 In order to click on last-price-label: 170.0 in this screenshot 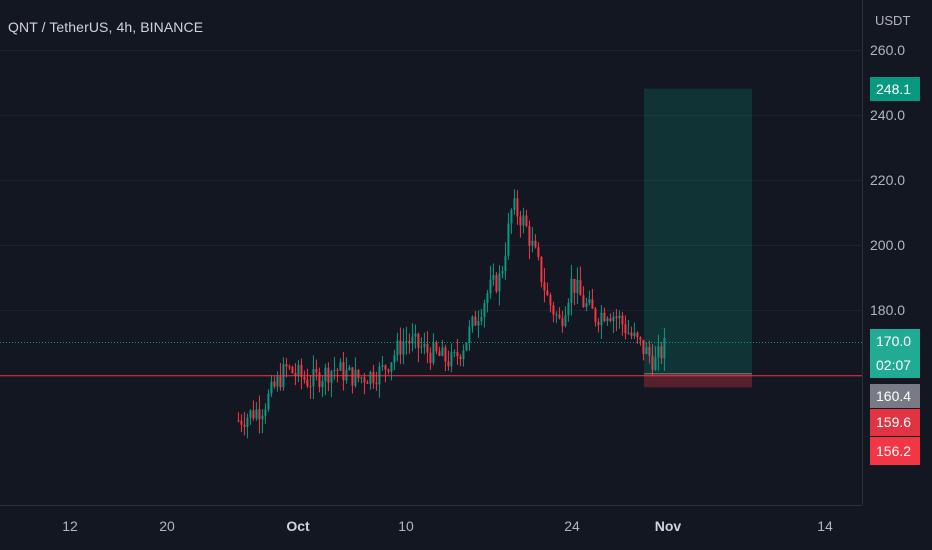, I will do `click(895, 341)`.